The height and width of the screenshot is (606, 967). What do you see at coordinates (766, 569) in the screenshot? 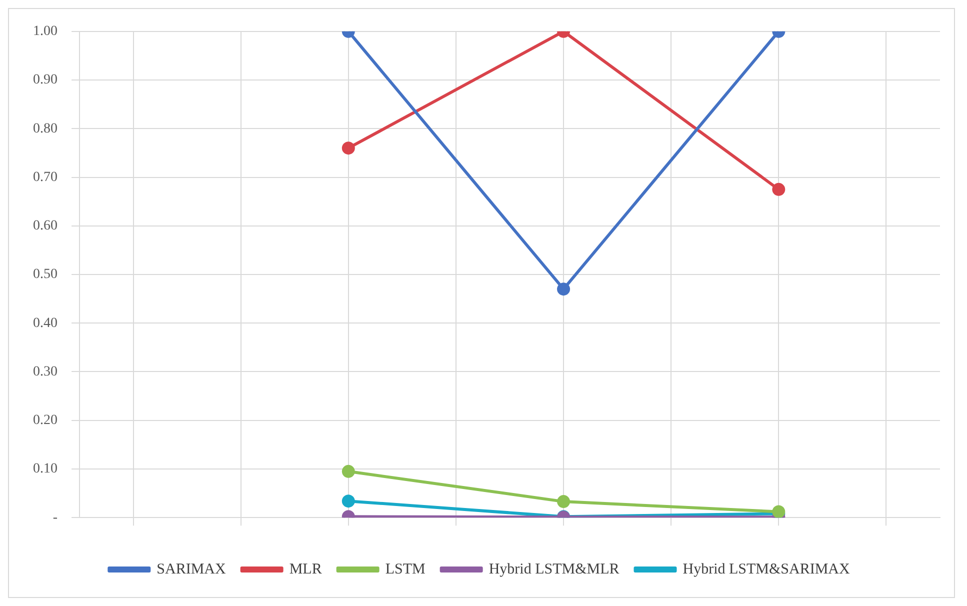
I see `legend-label: Hybrid LSTM&SARIMAX` at bounding box center [766, 569].